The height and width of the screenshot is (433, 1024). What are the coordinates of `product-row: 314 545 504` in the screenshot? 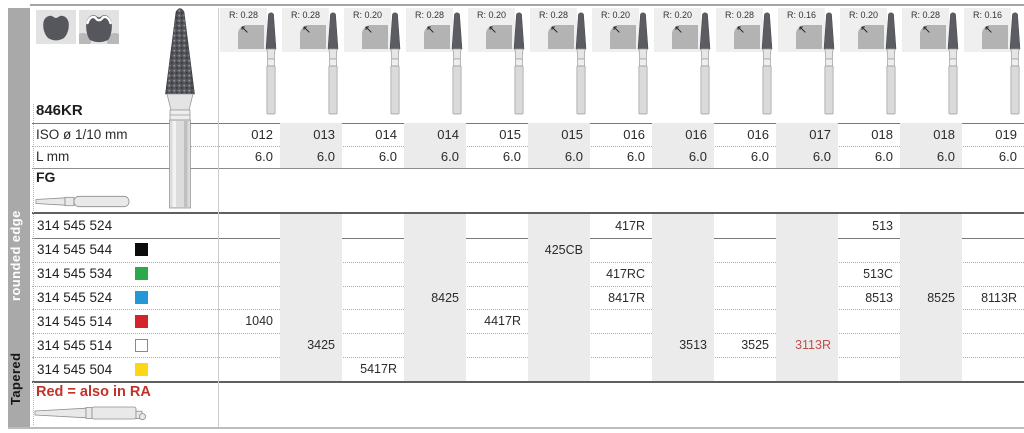 It's located at (125, 369).